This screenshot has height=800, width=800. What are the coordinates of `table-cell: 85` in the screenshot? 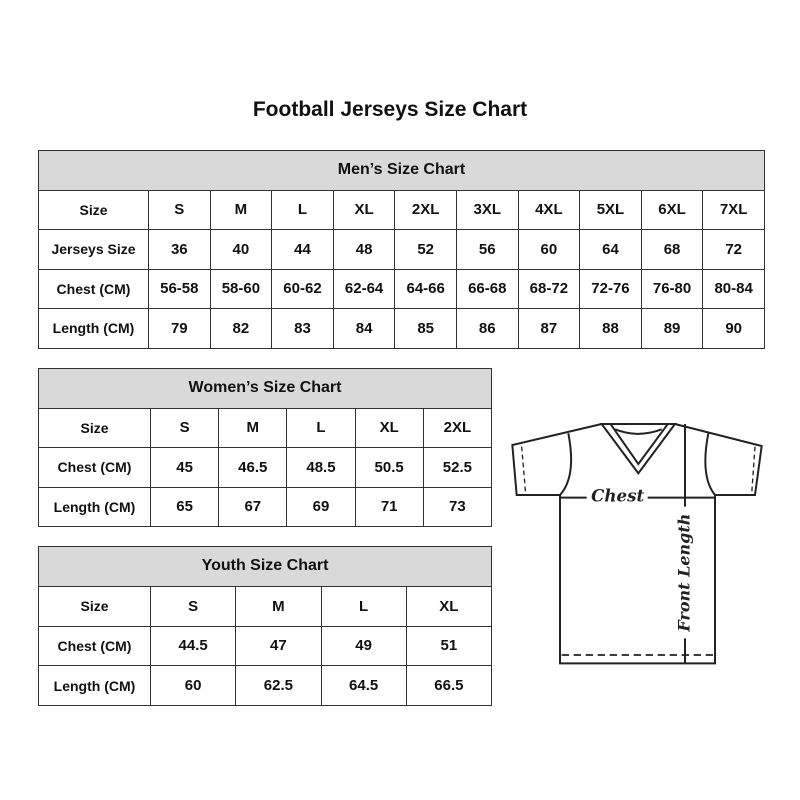 It's located at (425, 328).